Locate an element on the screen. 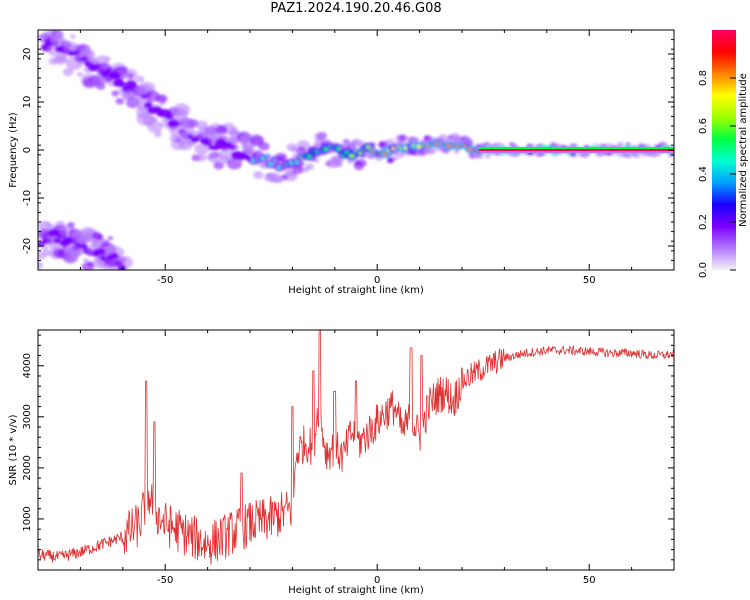 The width and height of the screenshot is (750, 600). colorbar-tick-label: 0.8 is located at coordinates (703, 78).